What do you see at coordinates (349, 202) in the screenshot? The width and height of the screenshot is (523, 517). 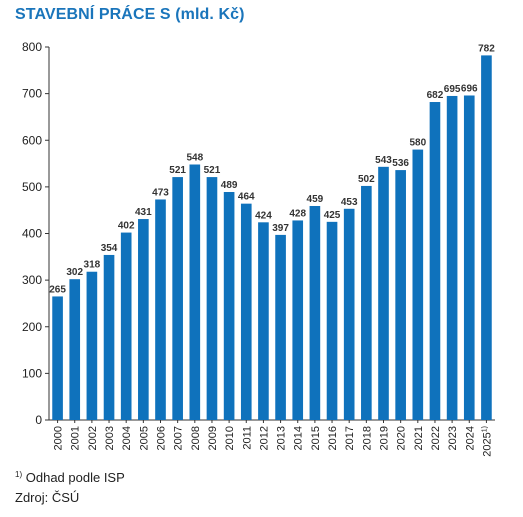 I see `value-label-2017: 453` at bounding box center [349, 202].